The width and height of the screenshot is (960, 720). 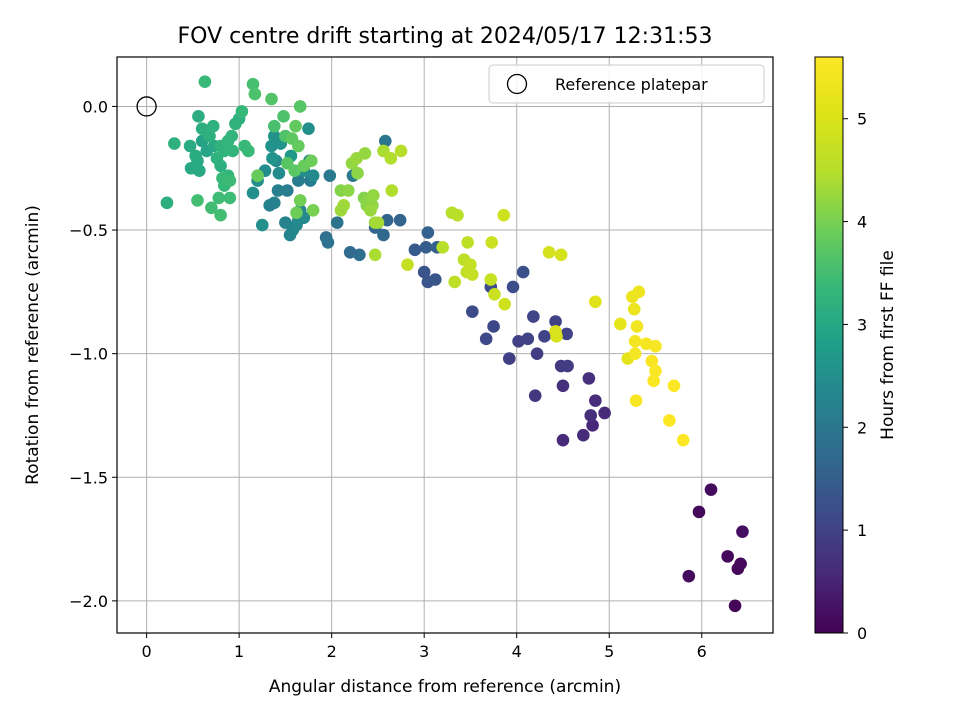 I want to click on y-axis-ticks: −2.0 −1.5 −1.0 −0.5 0.0, so click(x=93, y=354).